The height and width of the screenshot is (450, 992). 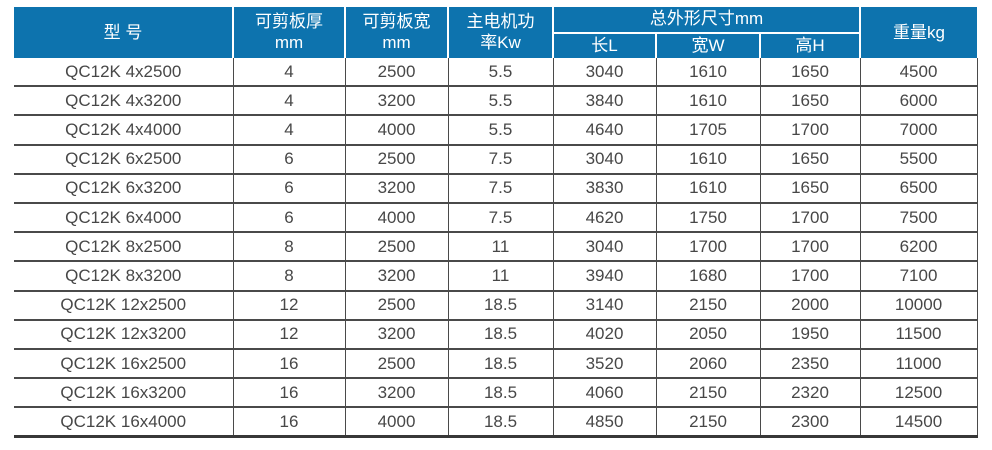 I want to click on col-header-shearable-thickness: 可剪板厚 mm, so click(x=289, y=33).